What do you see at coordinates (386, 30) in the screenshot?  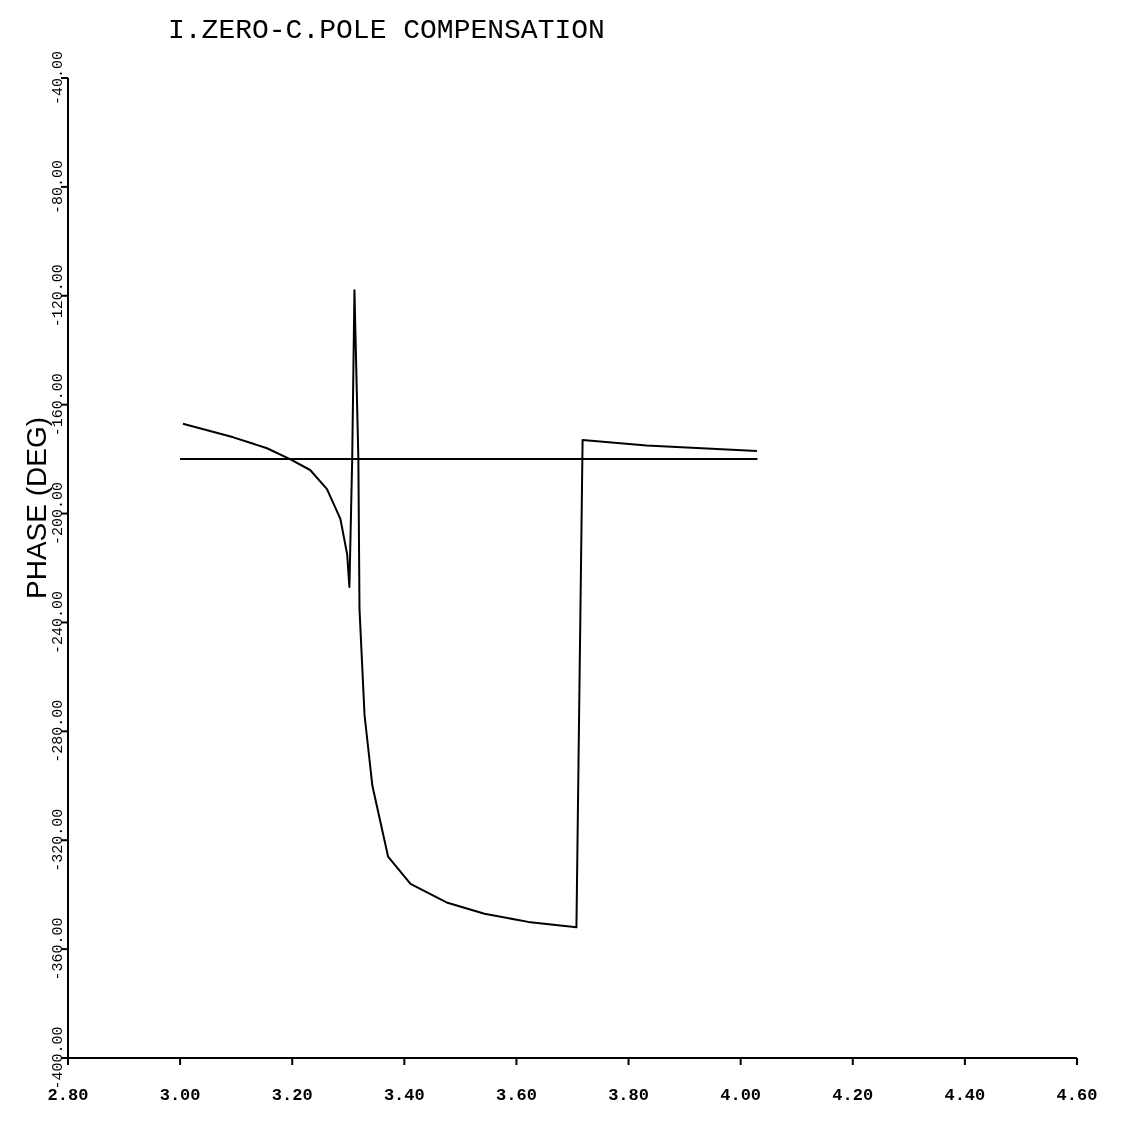 I see `chart-title: I.ZERO-C.POLE COMPENSATION` at bounding box center [386, 30].